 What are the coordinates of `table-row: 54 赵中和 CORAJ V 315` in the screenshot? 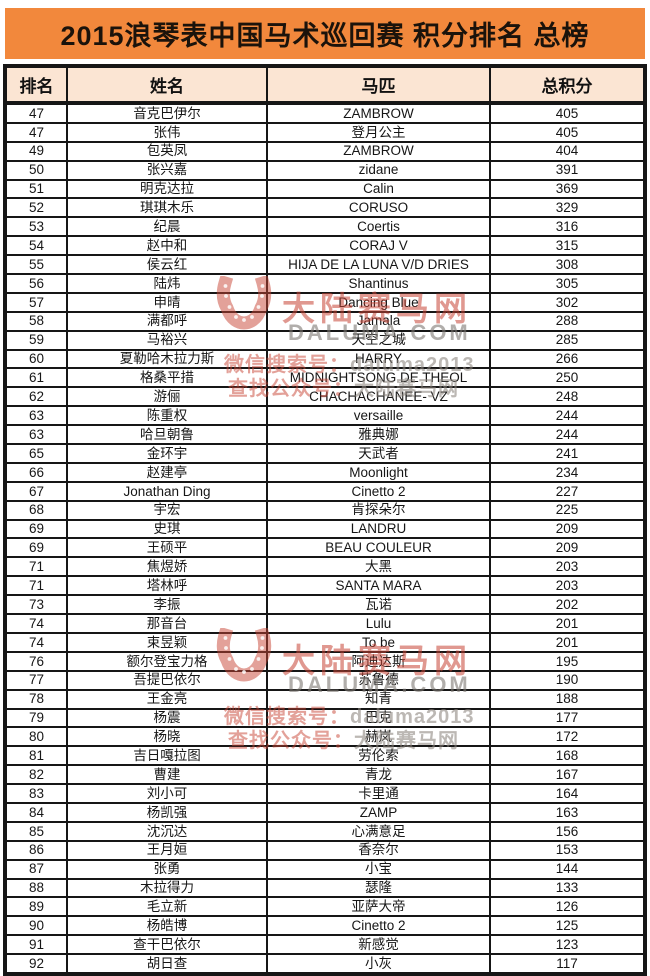 It's located at (325, 246).